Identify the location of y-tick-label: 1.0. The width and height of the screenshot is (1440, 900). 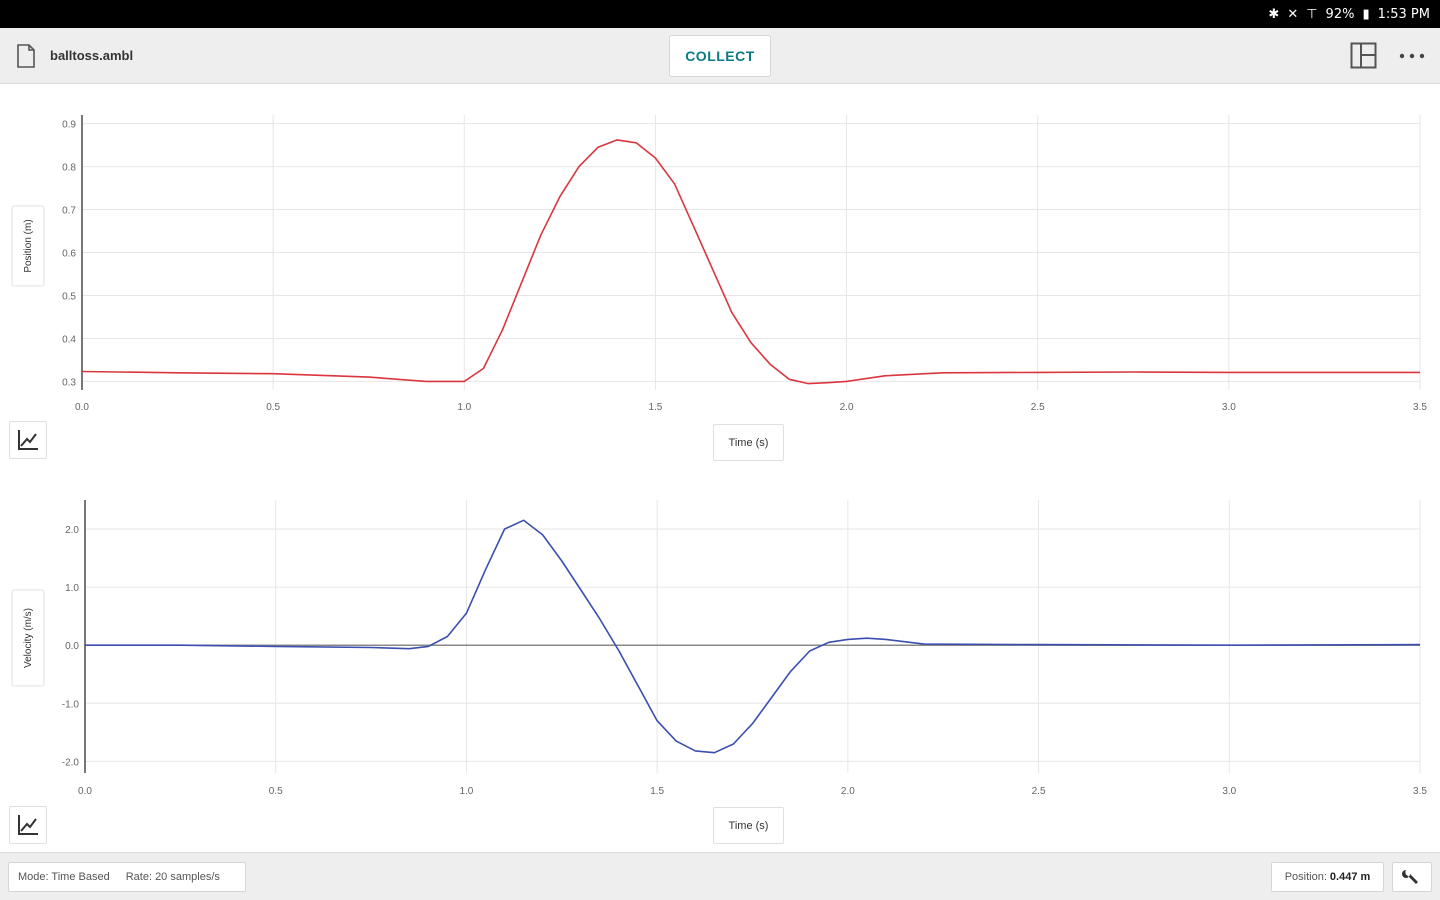
(72, 588).